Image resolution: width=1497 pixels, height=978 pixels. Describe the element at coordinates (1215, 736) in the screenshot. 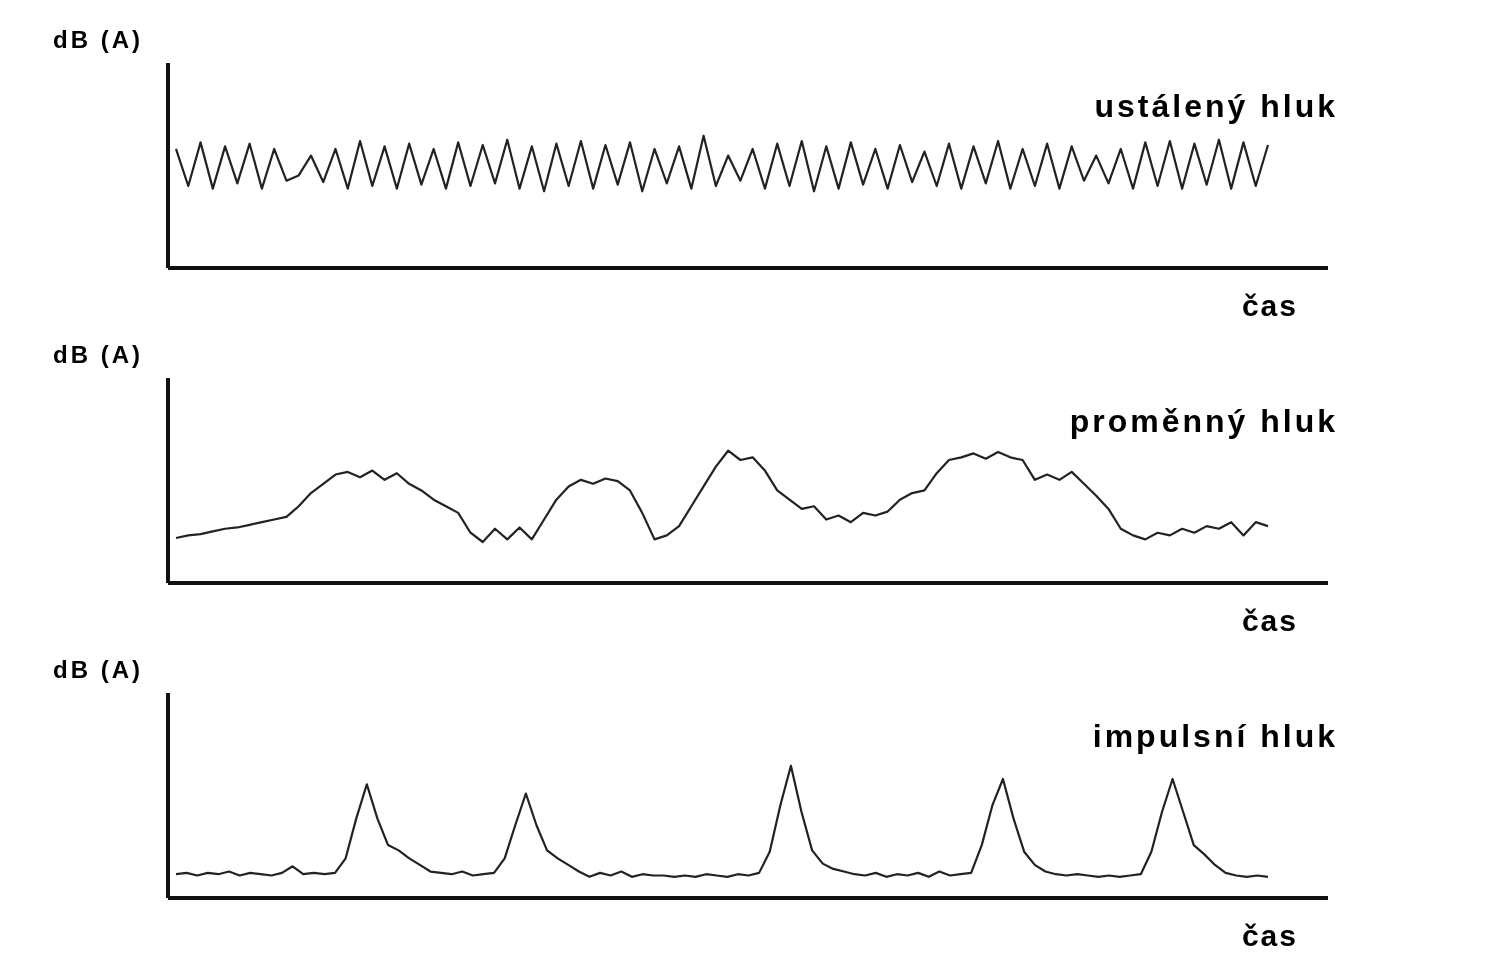

I see `text: impulsní hluk` at that location.